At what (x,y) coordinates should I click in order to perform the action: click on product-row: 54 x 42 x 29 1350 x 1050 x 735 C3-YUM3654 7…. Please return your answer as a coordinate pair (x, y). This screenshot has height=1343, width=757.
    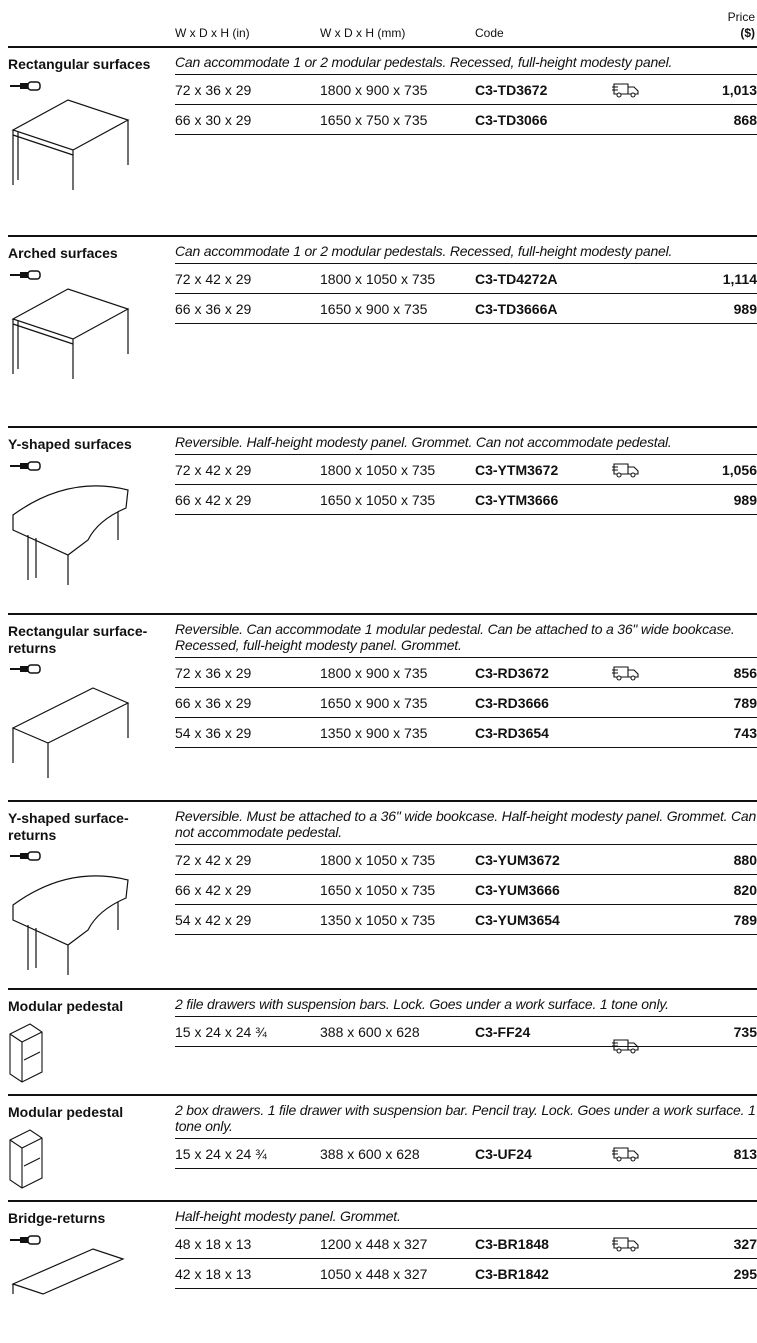
    Looking at the image, I should click on (466, 919).